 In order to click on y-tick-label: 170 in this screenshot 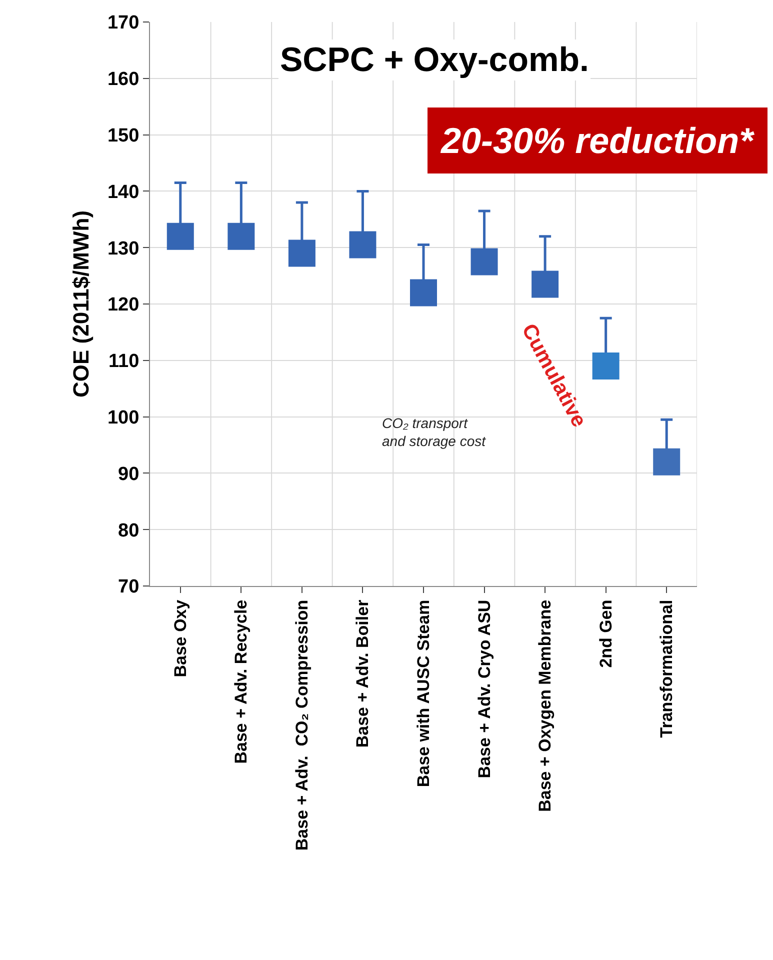, I will do `click(123, 23)`.